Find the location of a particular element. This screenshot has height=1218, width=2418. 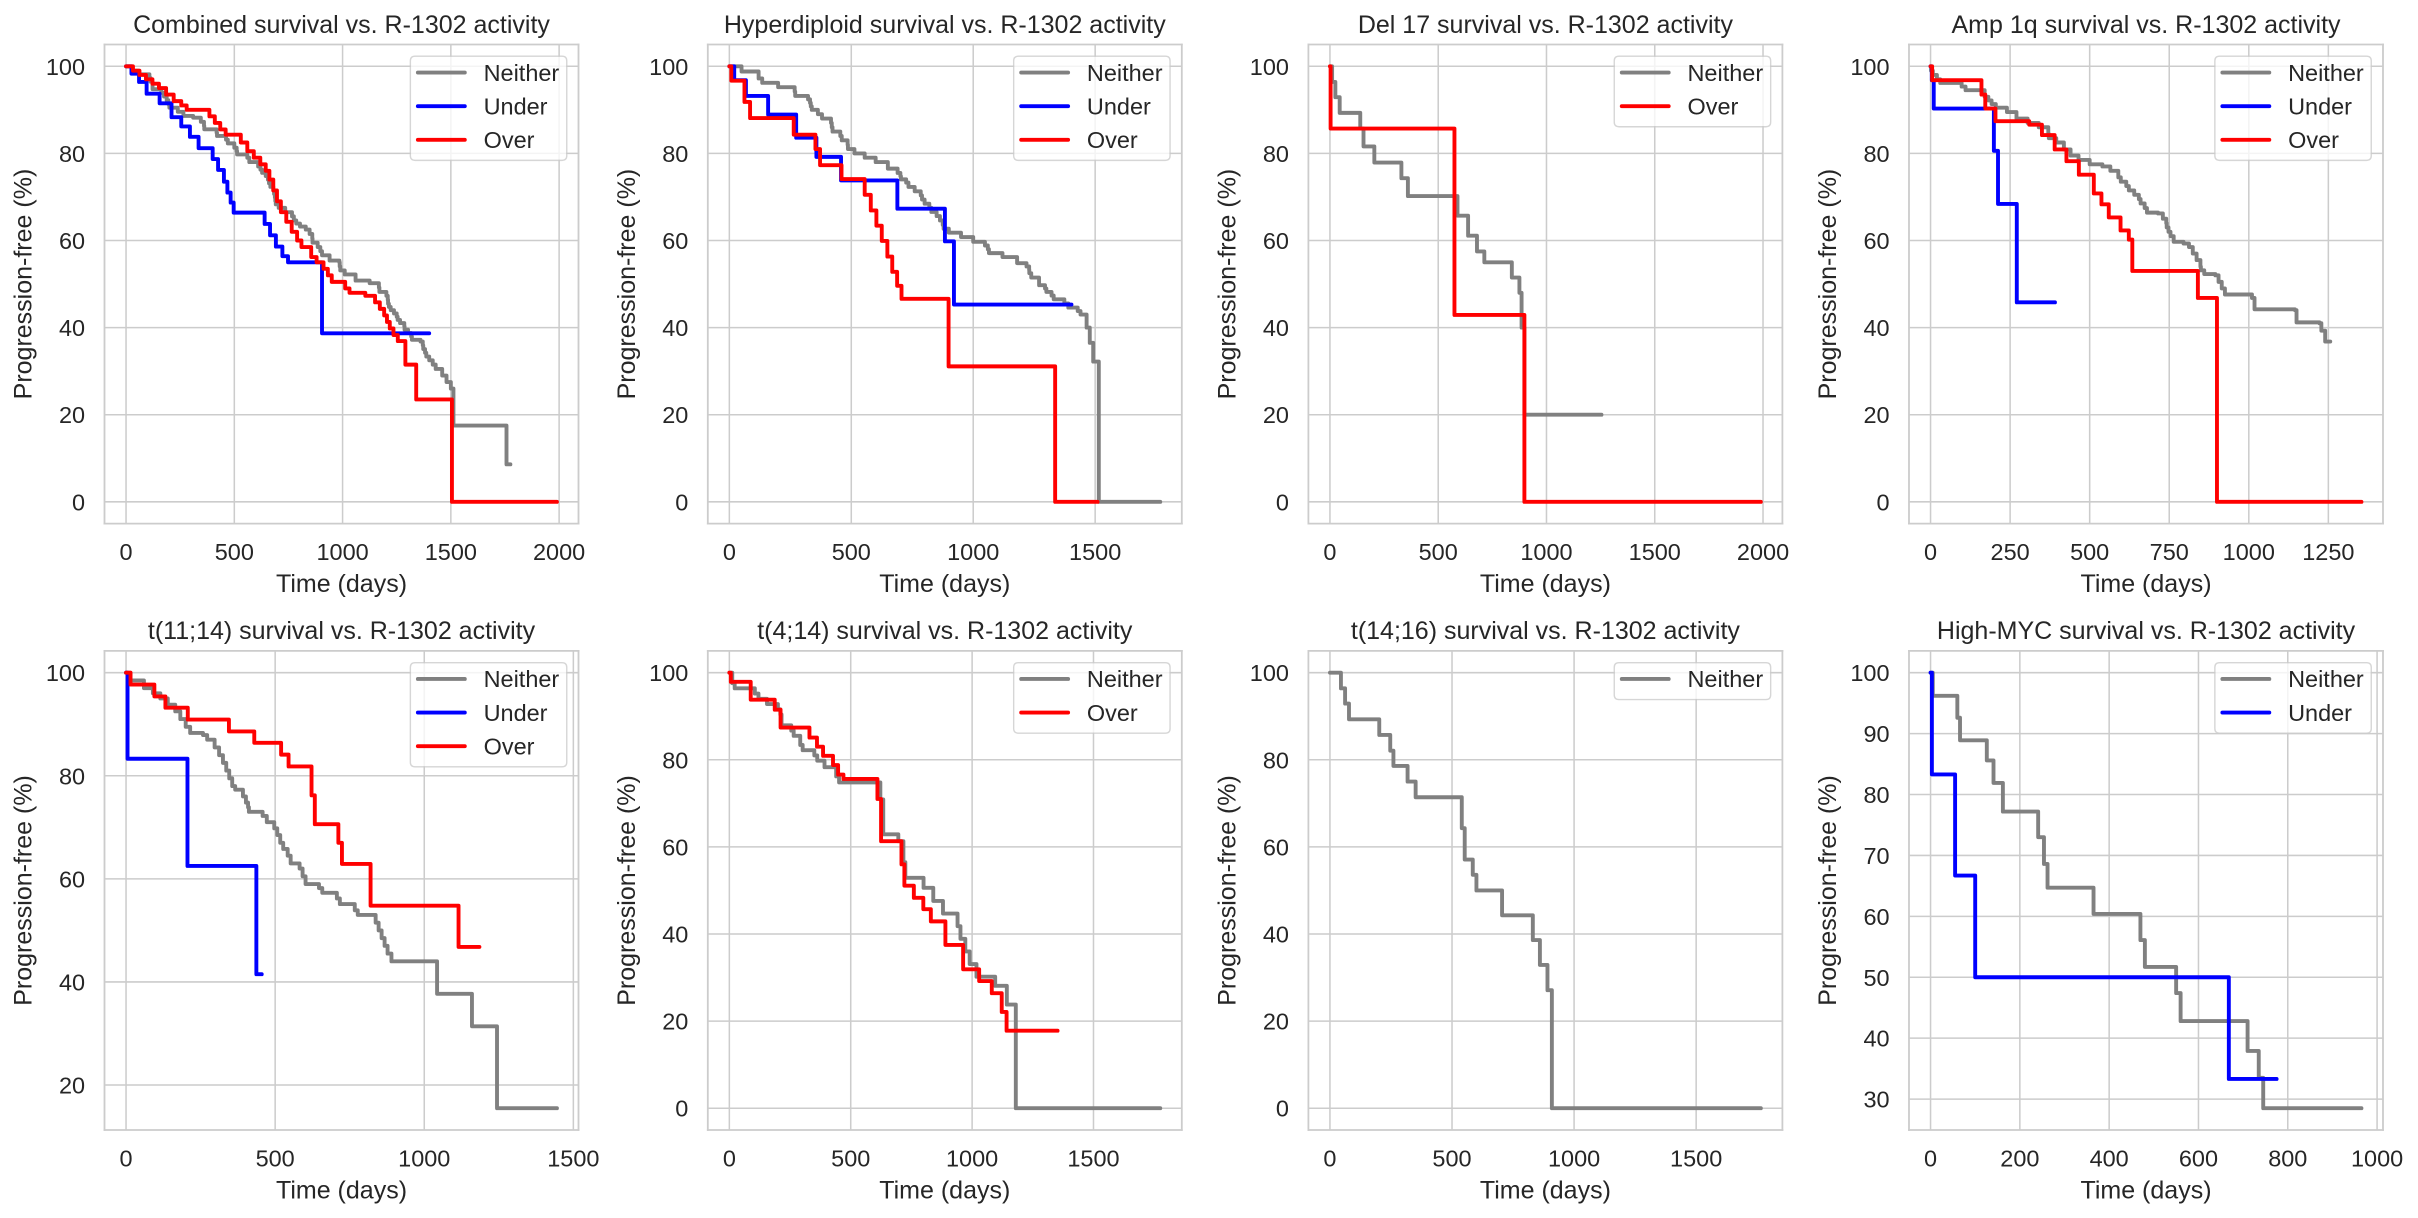

svg-text:High-MYC survival vs. R-1302 a: High-MYC survival vs. R-1302 activity is located at coordinates (2146, 631).